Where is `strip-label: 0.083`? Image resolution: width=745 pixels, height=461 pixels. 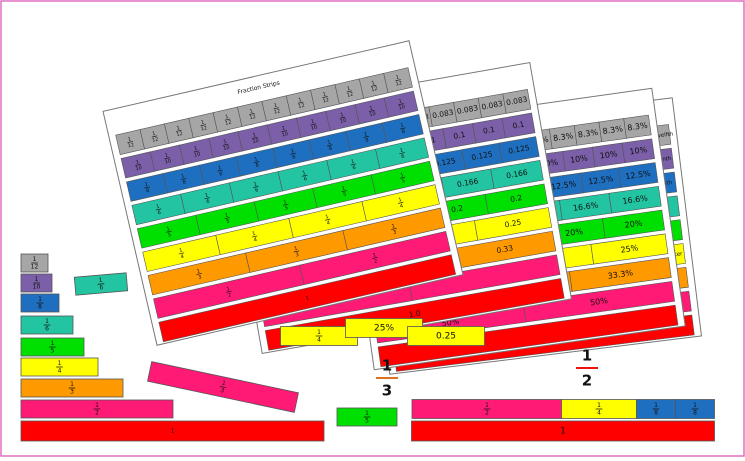
strip-label: 0.083 is located at coordinates (443, 114).